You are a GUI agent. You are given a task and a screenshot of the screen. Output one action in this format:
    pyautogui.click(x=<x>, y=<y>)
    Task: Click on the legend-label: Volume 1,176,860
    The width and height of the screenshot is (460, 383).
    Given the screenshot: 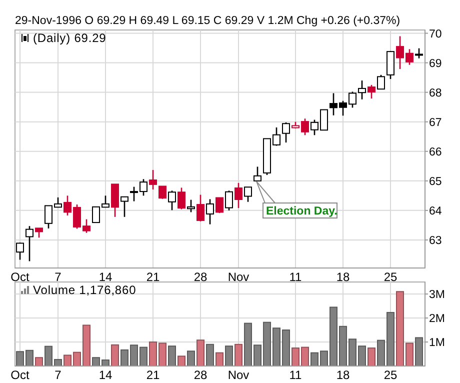 What is the action you would take?
    pyautogui.click(x=84, y=290)
    